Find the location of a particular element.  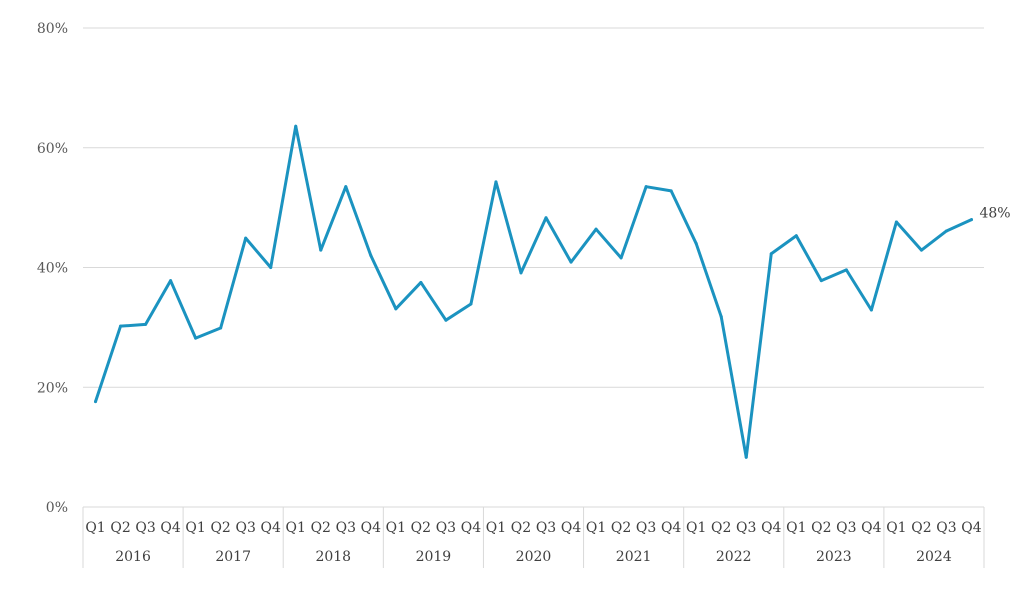

year-label: 2017 is located at coordinates (233, 557).